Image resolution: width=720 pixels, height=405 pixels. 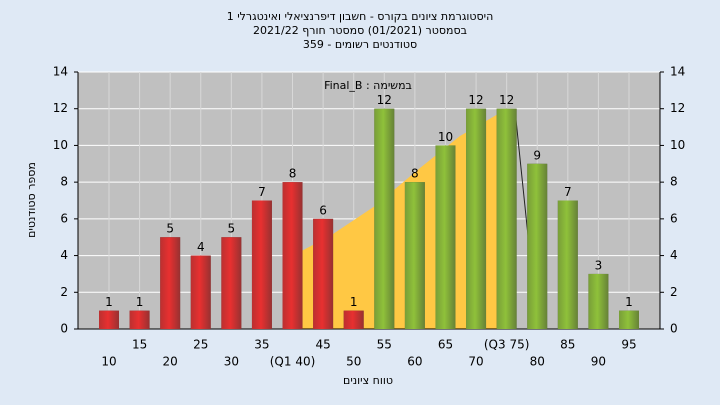 What do you see at coordinates (64, 218) in the screenshot?
I see `y-tick-label: 6` at bounding box center [64, 218].